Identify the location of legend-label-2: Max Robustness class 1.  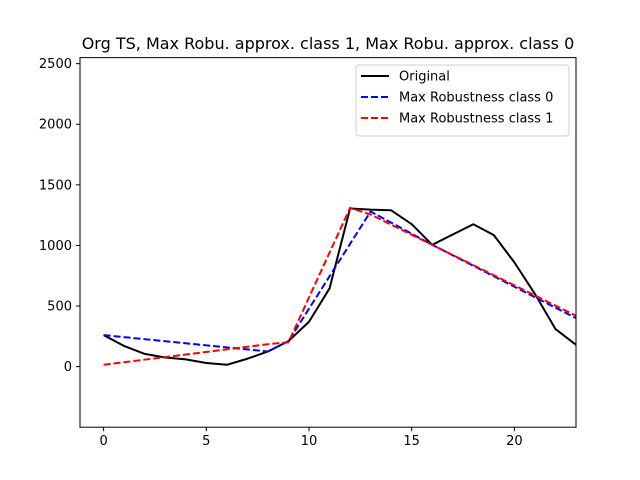
(476, 119).